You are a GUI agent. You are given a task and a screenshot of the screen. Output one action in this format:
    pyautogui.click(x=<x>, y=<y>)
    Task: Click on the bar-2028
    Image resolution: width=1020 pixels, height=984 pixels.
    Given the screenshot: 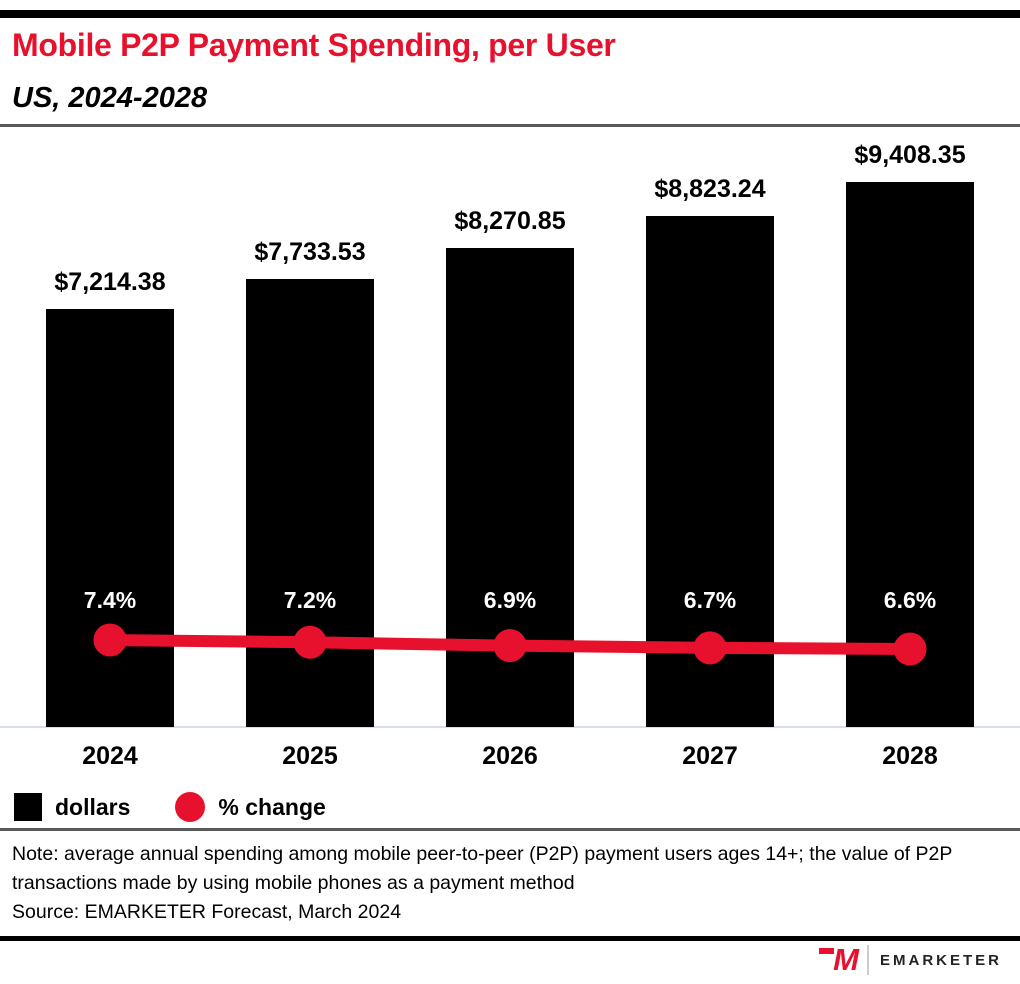 What is the action you would take?
    pyautogui.click(x=910, y=454)
    